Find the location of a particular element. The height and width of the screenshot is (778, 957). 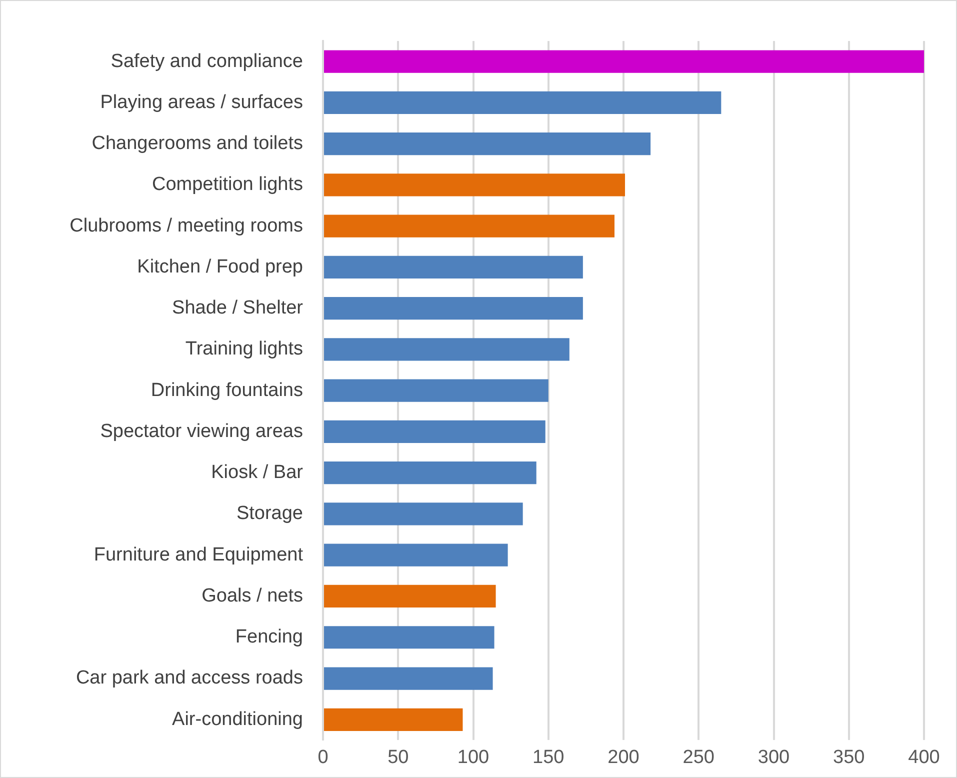

x-tick-label: 0 is located at coordinates (323, 757).